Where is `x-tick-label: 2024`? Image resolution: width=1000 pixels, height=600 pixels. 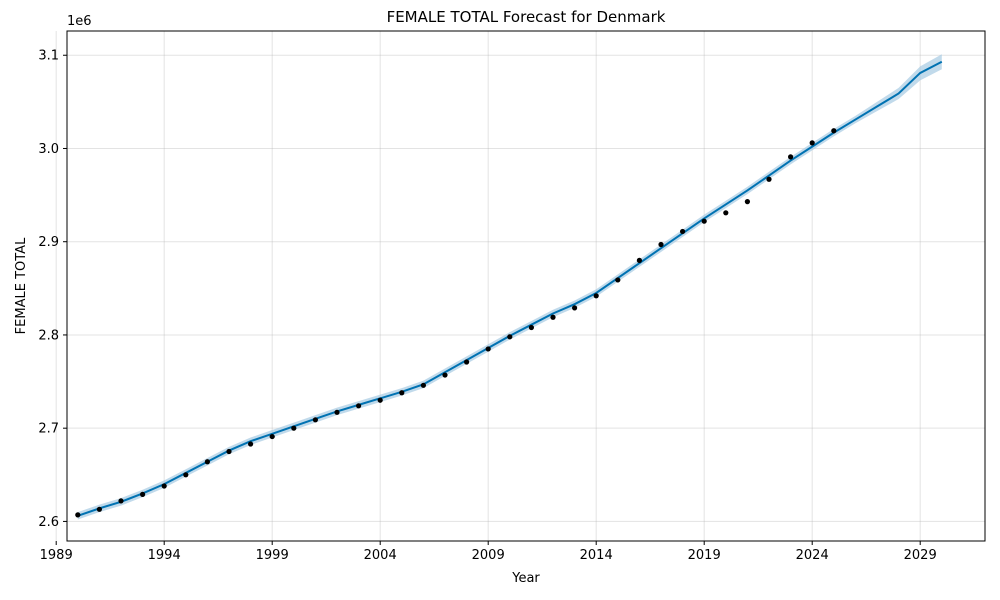 x-tick-label: 2024 is located at coordinates (812, 555).